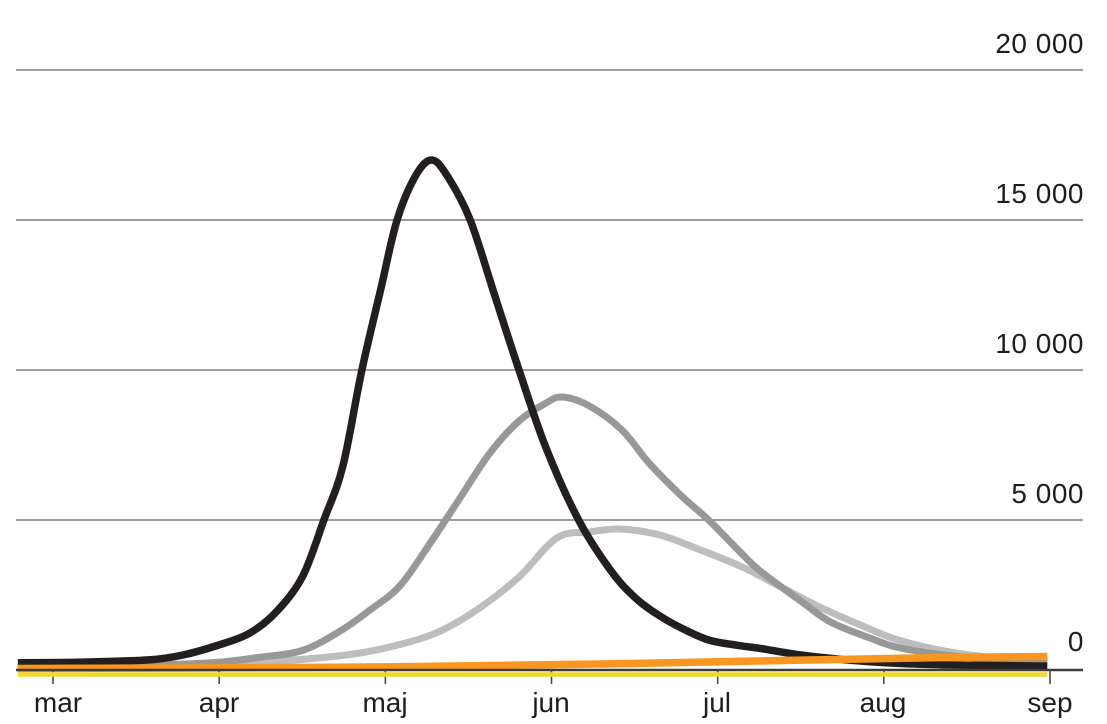 The width and height of the screenshot is (1107, 724). I want to click on curve-scenario-orange, so click(532, 662).